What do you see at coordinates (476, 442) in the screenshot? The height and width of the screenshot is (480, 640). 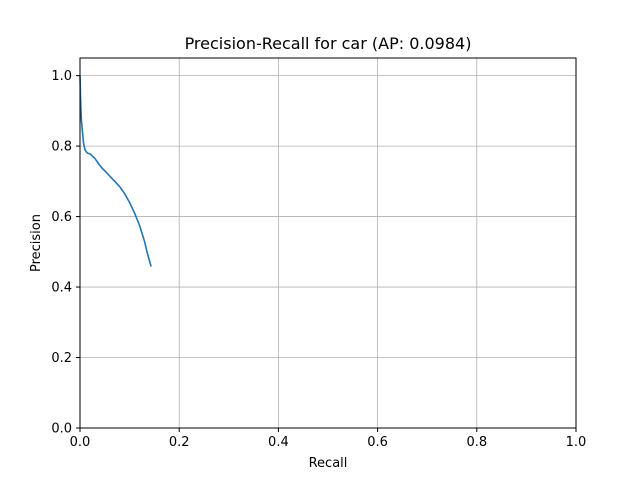 I see `x-tick-label-4: 0.8` at bounding box center [476, 442].